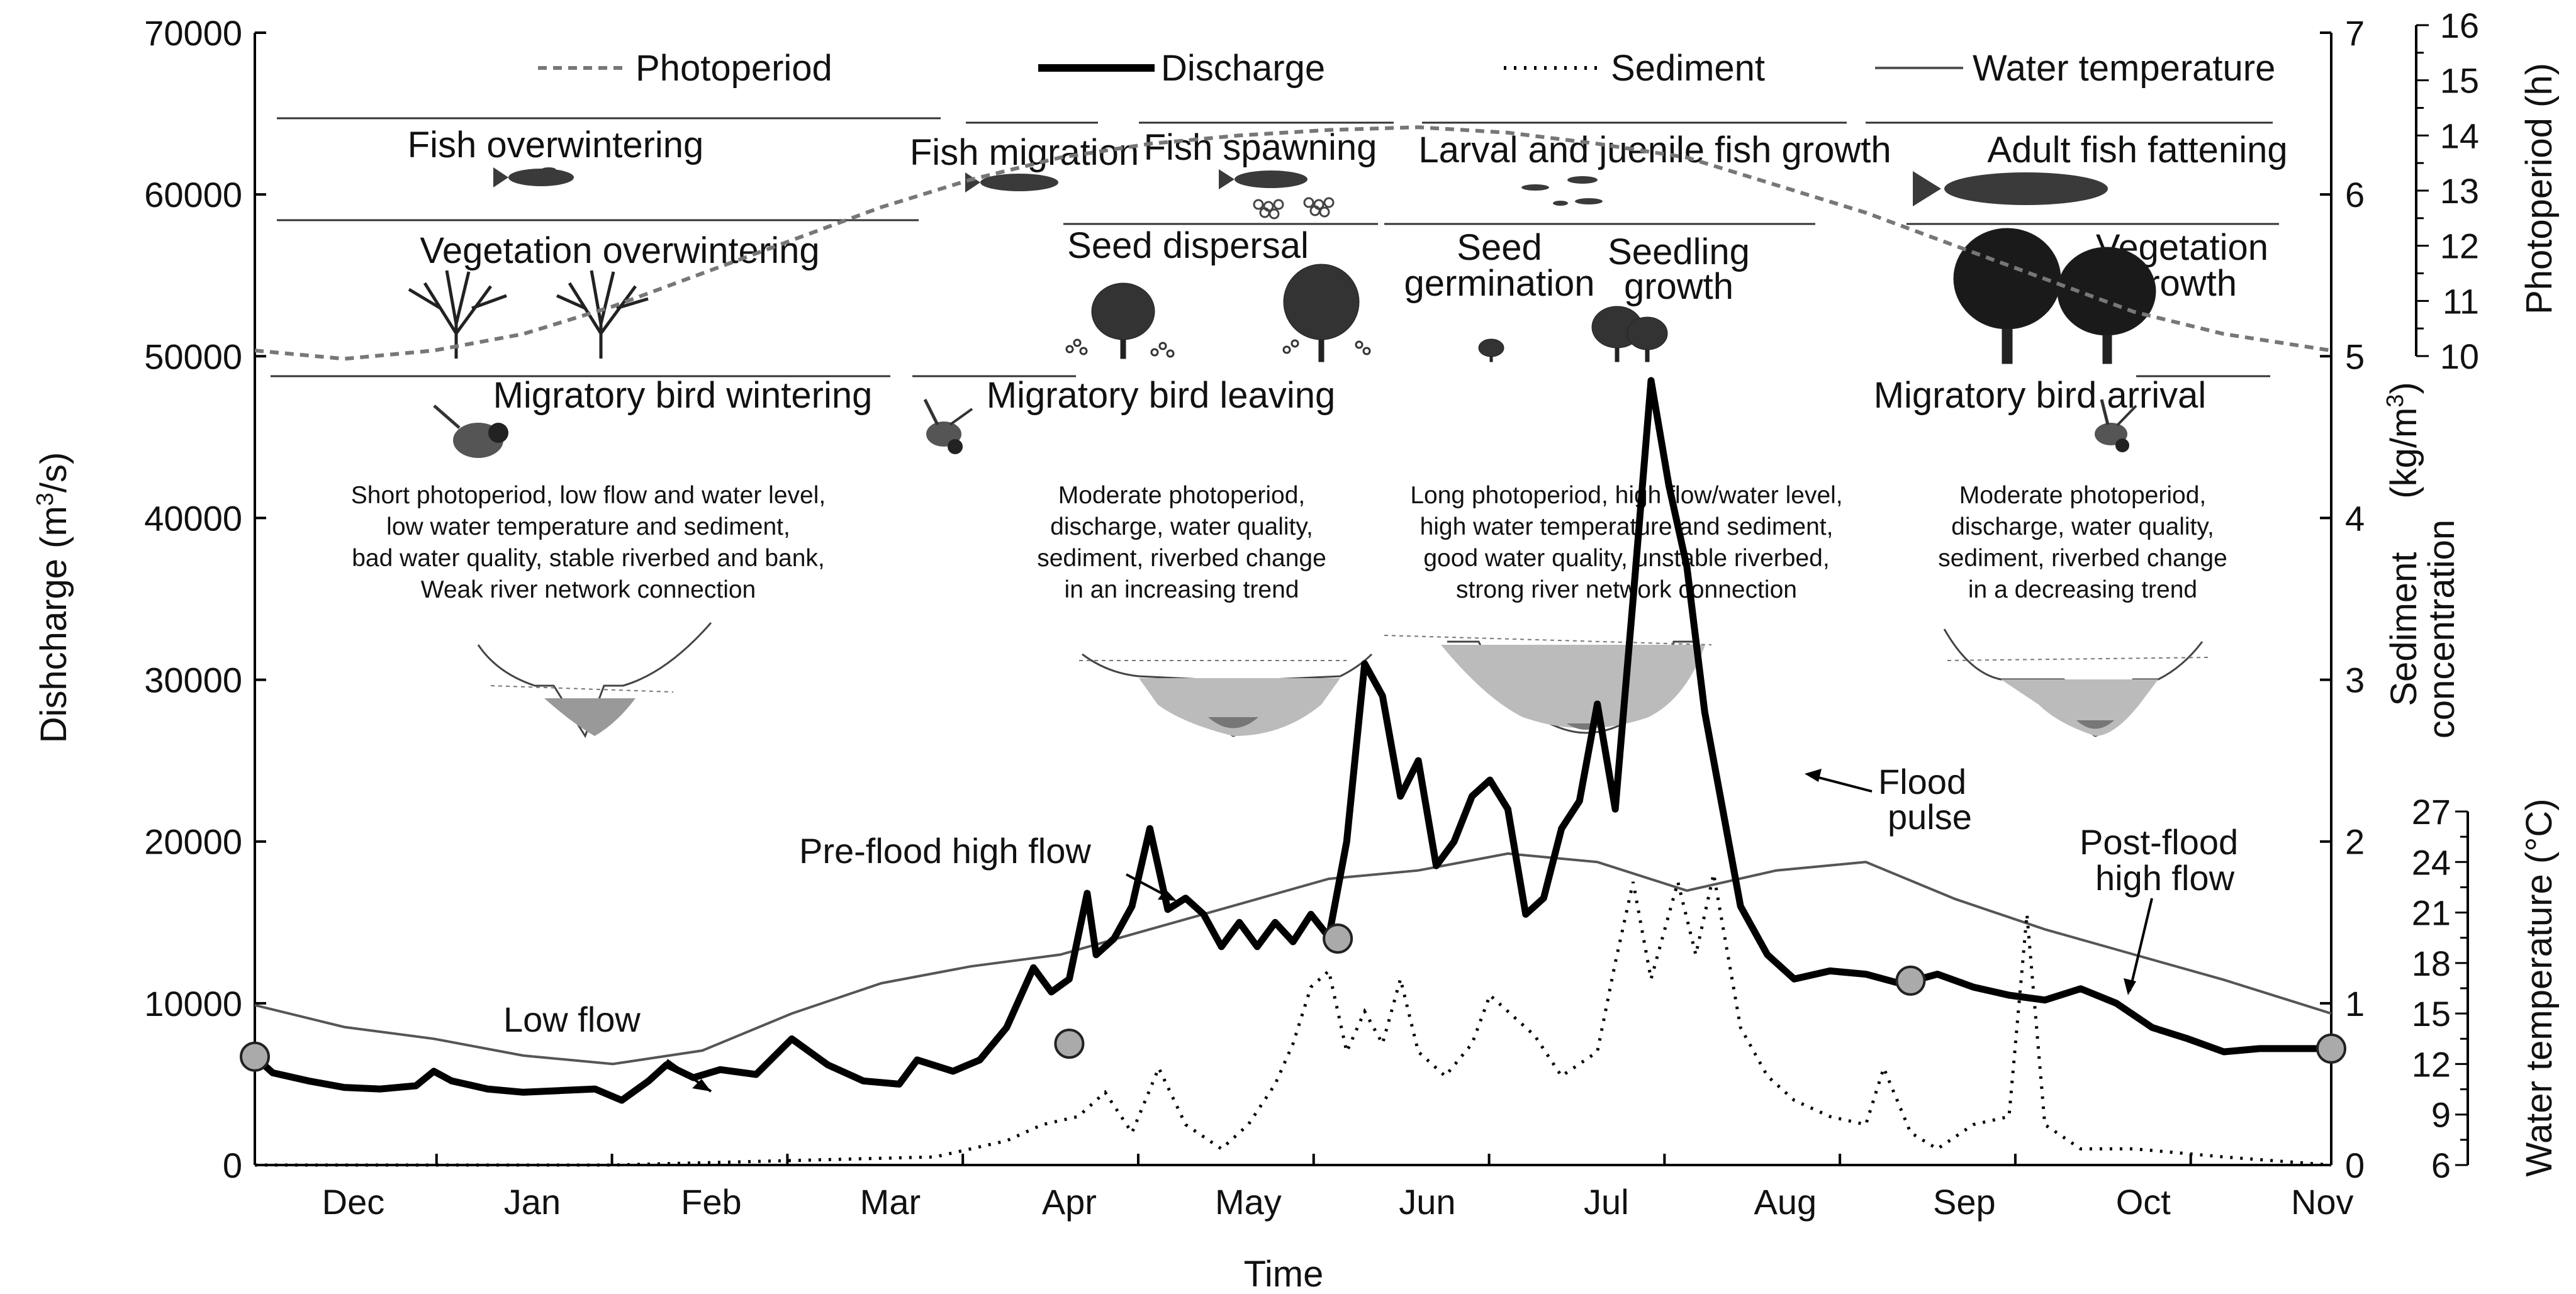 Image resolution: width=2576 pixels, height=1294 pixels. I want to click on fish-icons, so click(1300, 194).